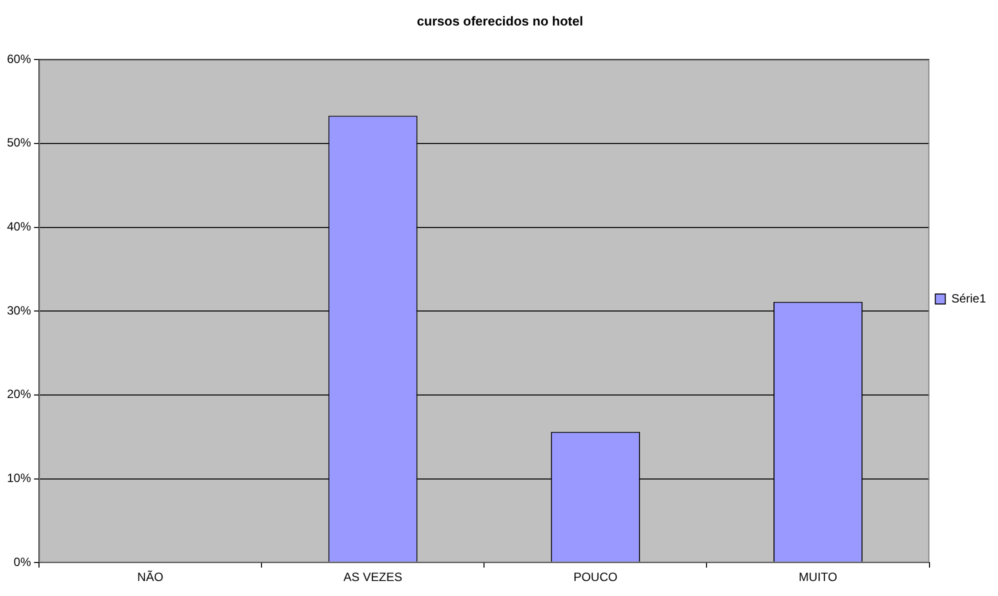 The height and width of the screenshot is (596, 998). I want to click on x-tick-label: MUITO, so click(818, 577).